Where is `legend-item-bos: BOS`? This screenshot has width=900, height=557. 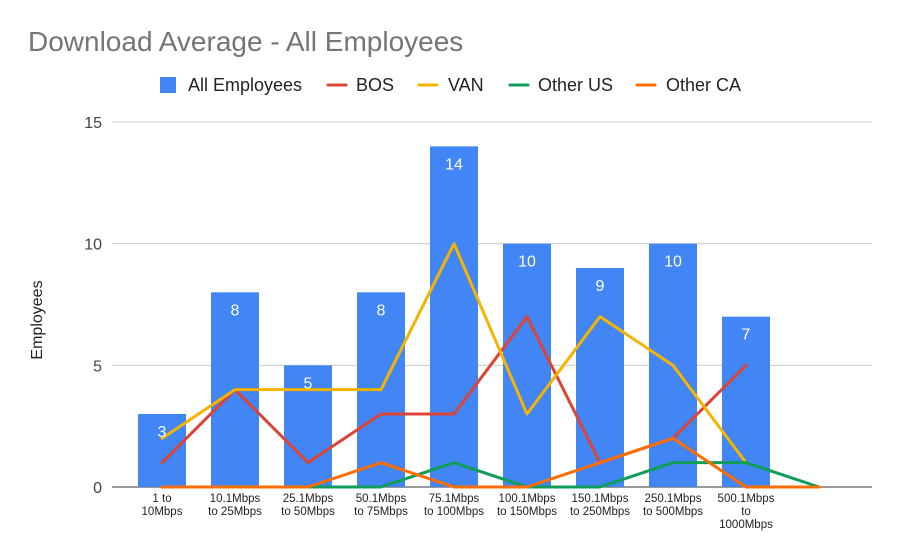
legend-item-bos: BOS is located at coordinates (360, 85).